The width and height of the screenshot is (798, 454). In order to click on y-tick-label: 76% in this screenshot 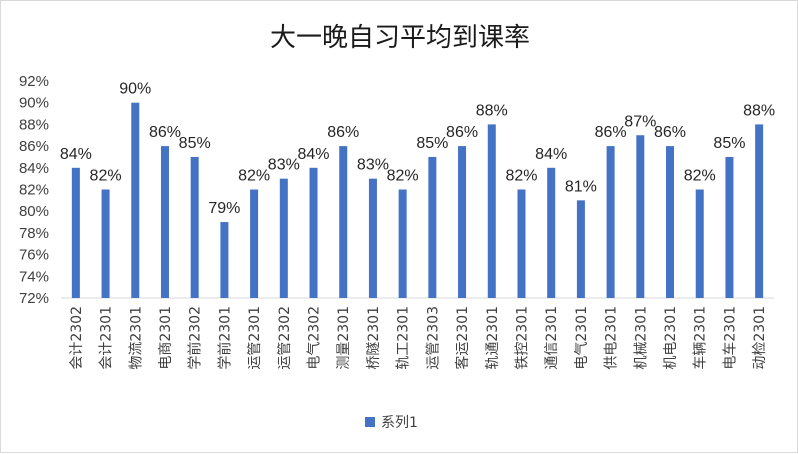, I will do `click(34, 255)`.